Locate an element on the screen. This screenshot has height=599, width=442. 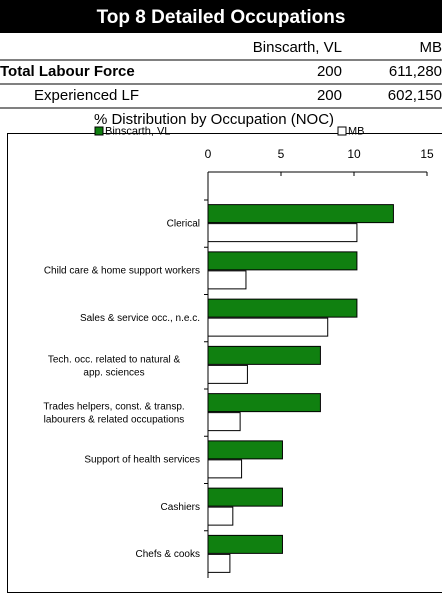
x-tick-label: 0 is located at coordinates (208, 154).